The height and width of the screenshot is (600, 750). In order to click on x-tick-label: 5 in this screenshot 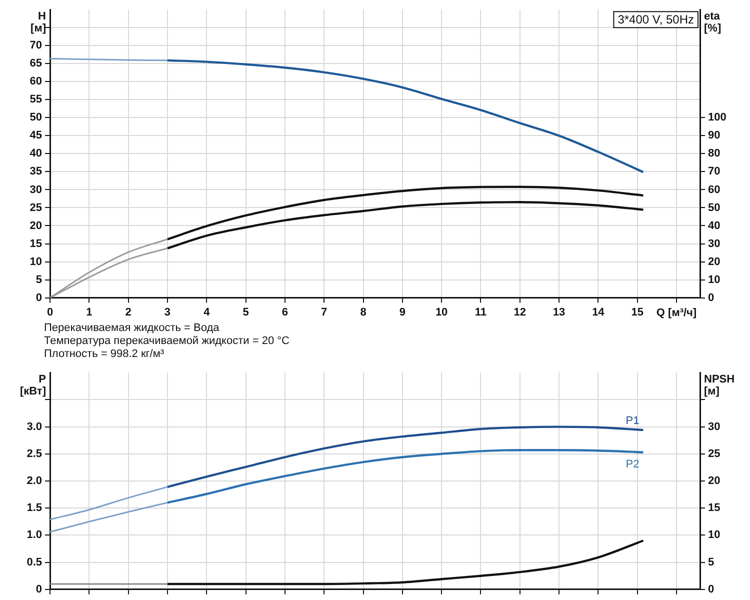, I will do `click(245, 312)`.